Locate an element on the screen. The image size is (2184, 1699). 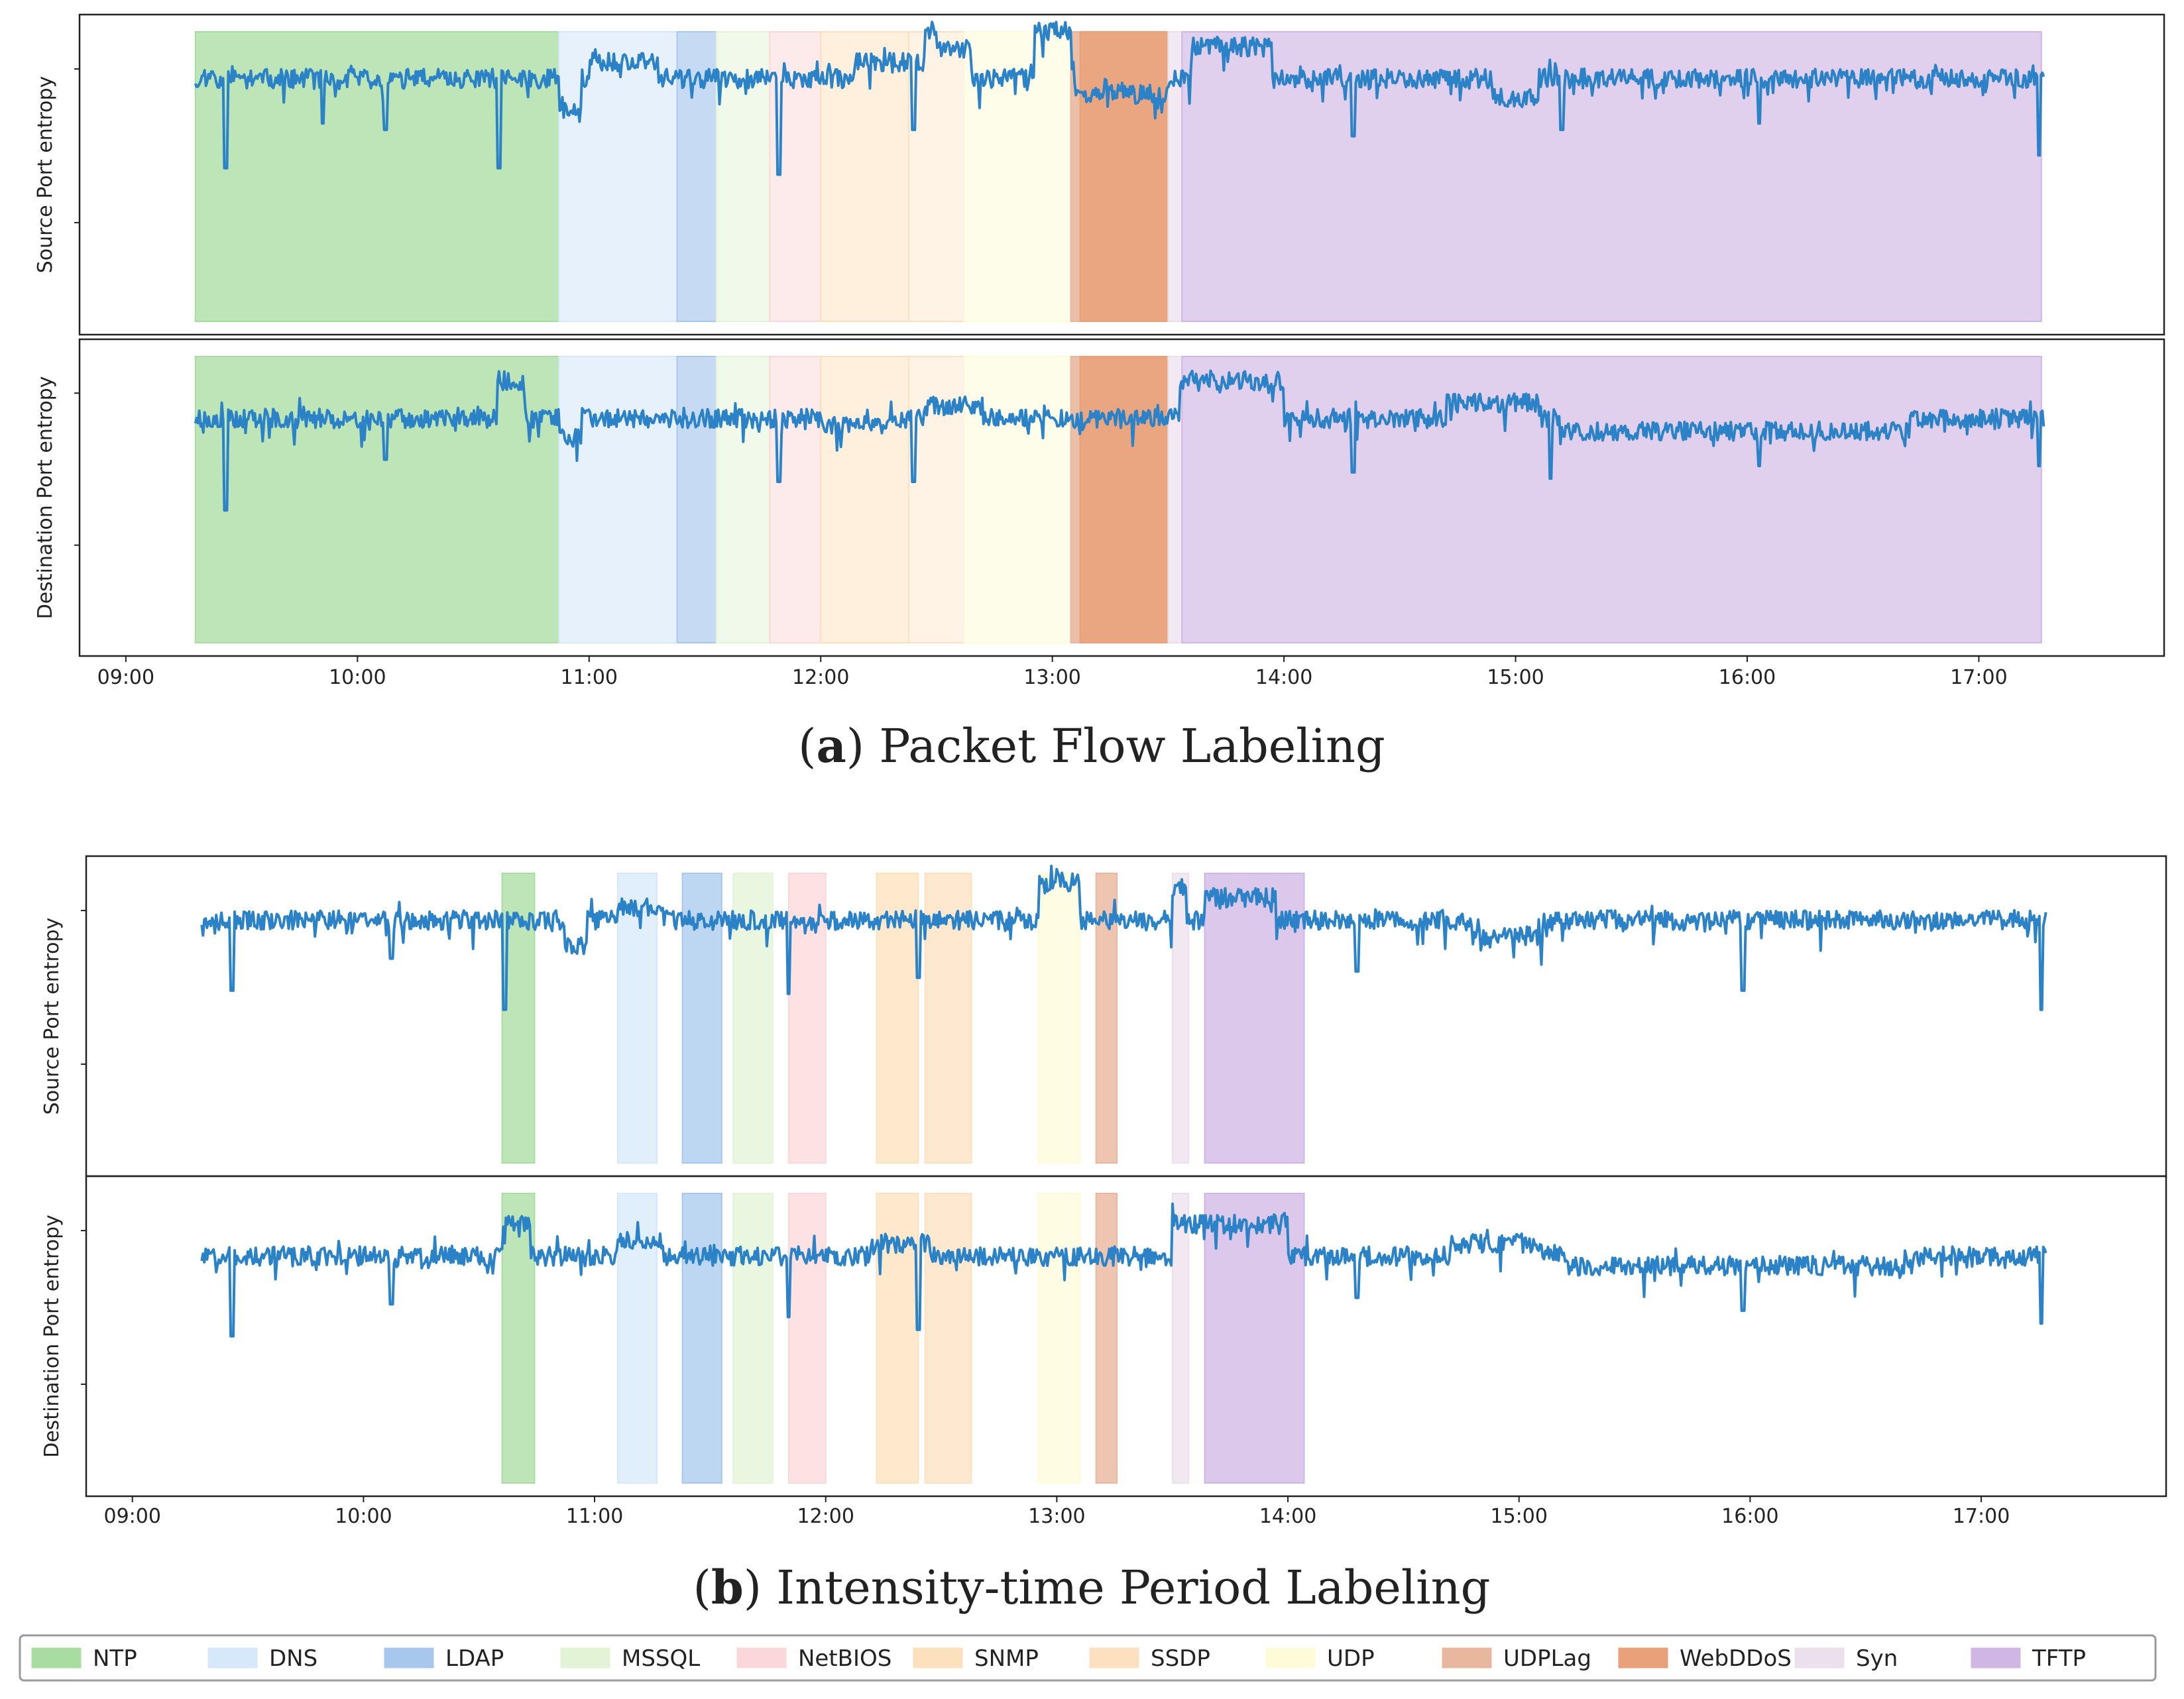
caption-a-label: a is located at coordinates (831, 745).